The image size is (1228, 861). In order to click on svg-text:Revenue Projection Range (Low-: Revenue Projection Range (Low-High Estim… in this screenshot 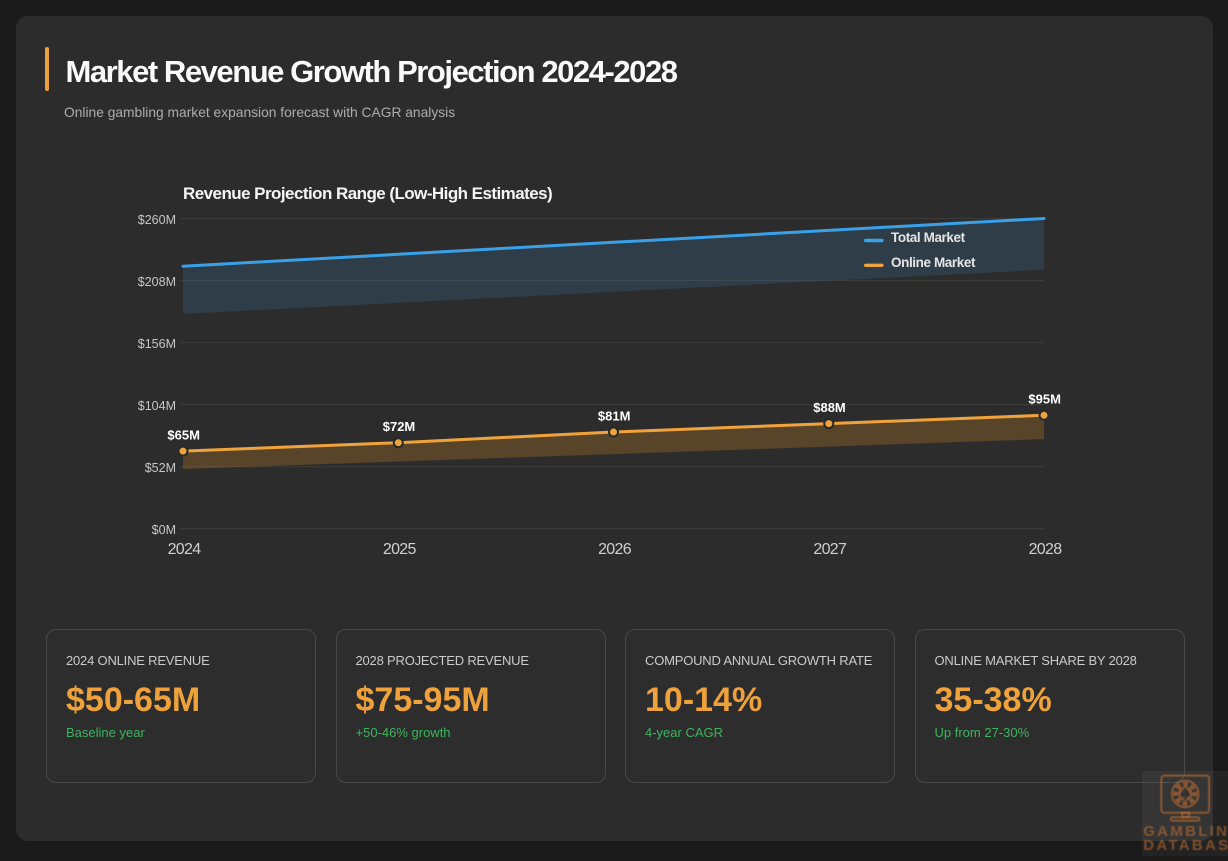, I will do `click(367, 193)`.